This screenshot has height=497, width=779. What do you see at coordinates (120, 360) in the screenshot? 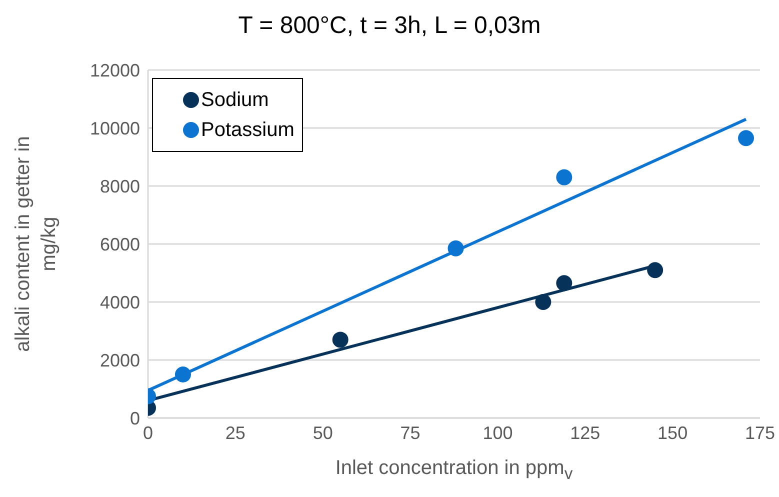
I see `y-tick-label: 2000` at bounding box center [120, 360].